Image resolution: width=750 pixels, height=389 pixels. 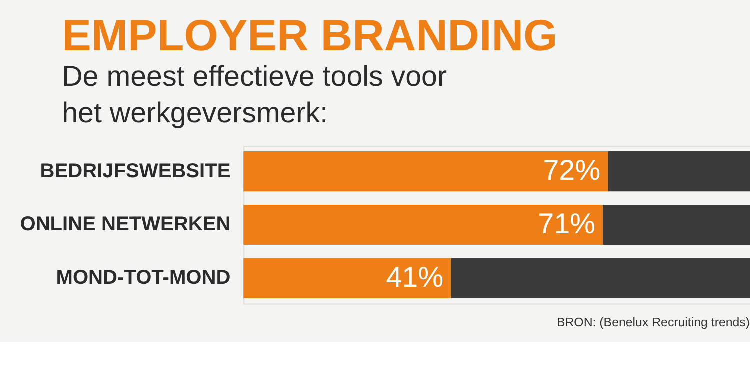 What do you see at coordinates (572, 171) in the screenshot?
I see `data-label: 72%` at bounding box center [572, 171].